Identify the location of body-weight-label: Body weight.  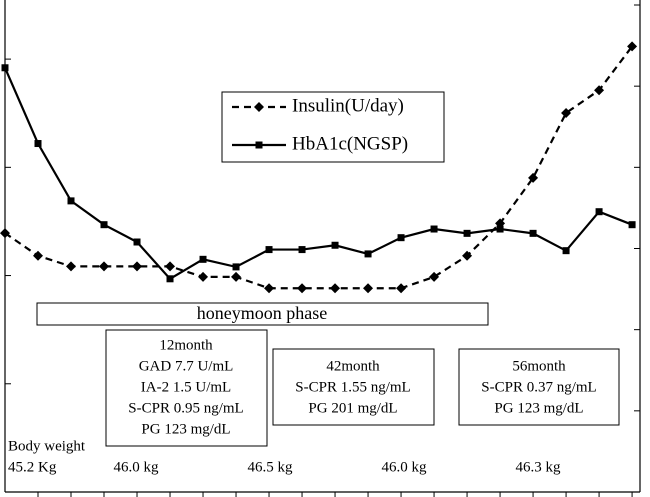
(47, 446).